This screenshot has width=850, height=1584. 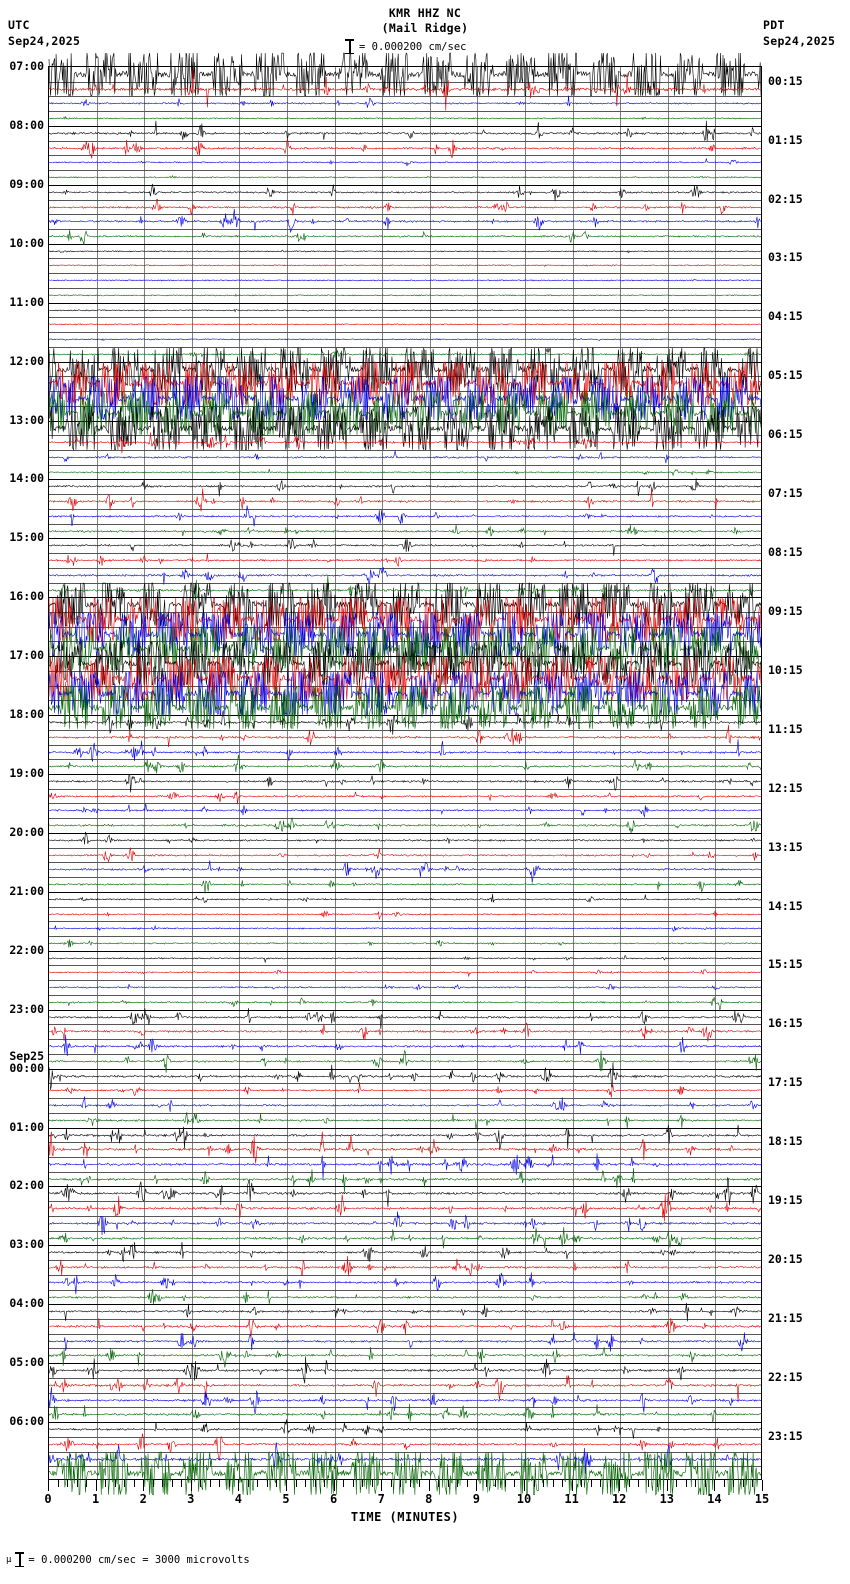 I want to click on x-tick-label: 11, so click(x=571, y=1499).